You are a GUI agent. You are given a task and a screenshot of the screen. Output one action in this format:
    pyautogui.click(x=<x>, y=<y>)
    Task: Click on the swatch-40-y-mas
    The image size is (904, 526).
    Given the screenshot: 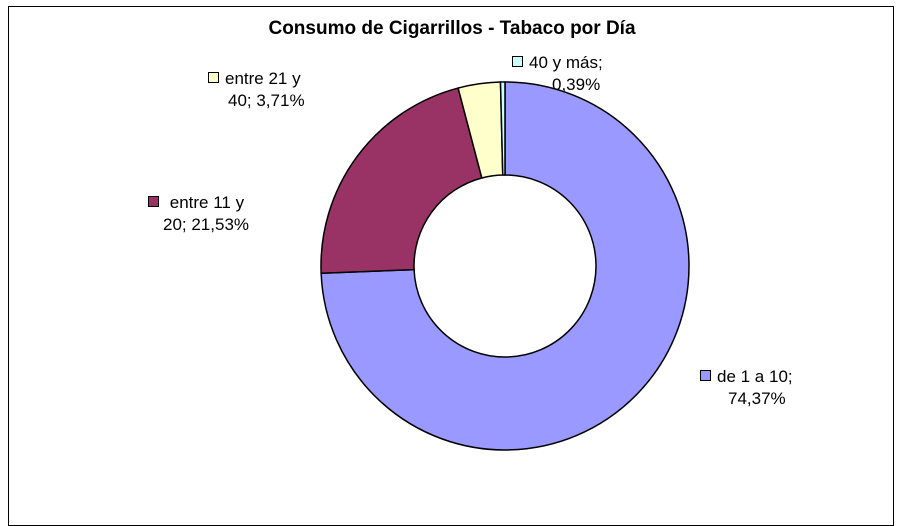 What is the action you would take?
    pyautogui.click(x=517, y=61)
    